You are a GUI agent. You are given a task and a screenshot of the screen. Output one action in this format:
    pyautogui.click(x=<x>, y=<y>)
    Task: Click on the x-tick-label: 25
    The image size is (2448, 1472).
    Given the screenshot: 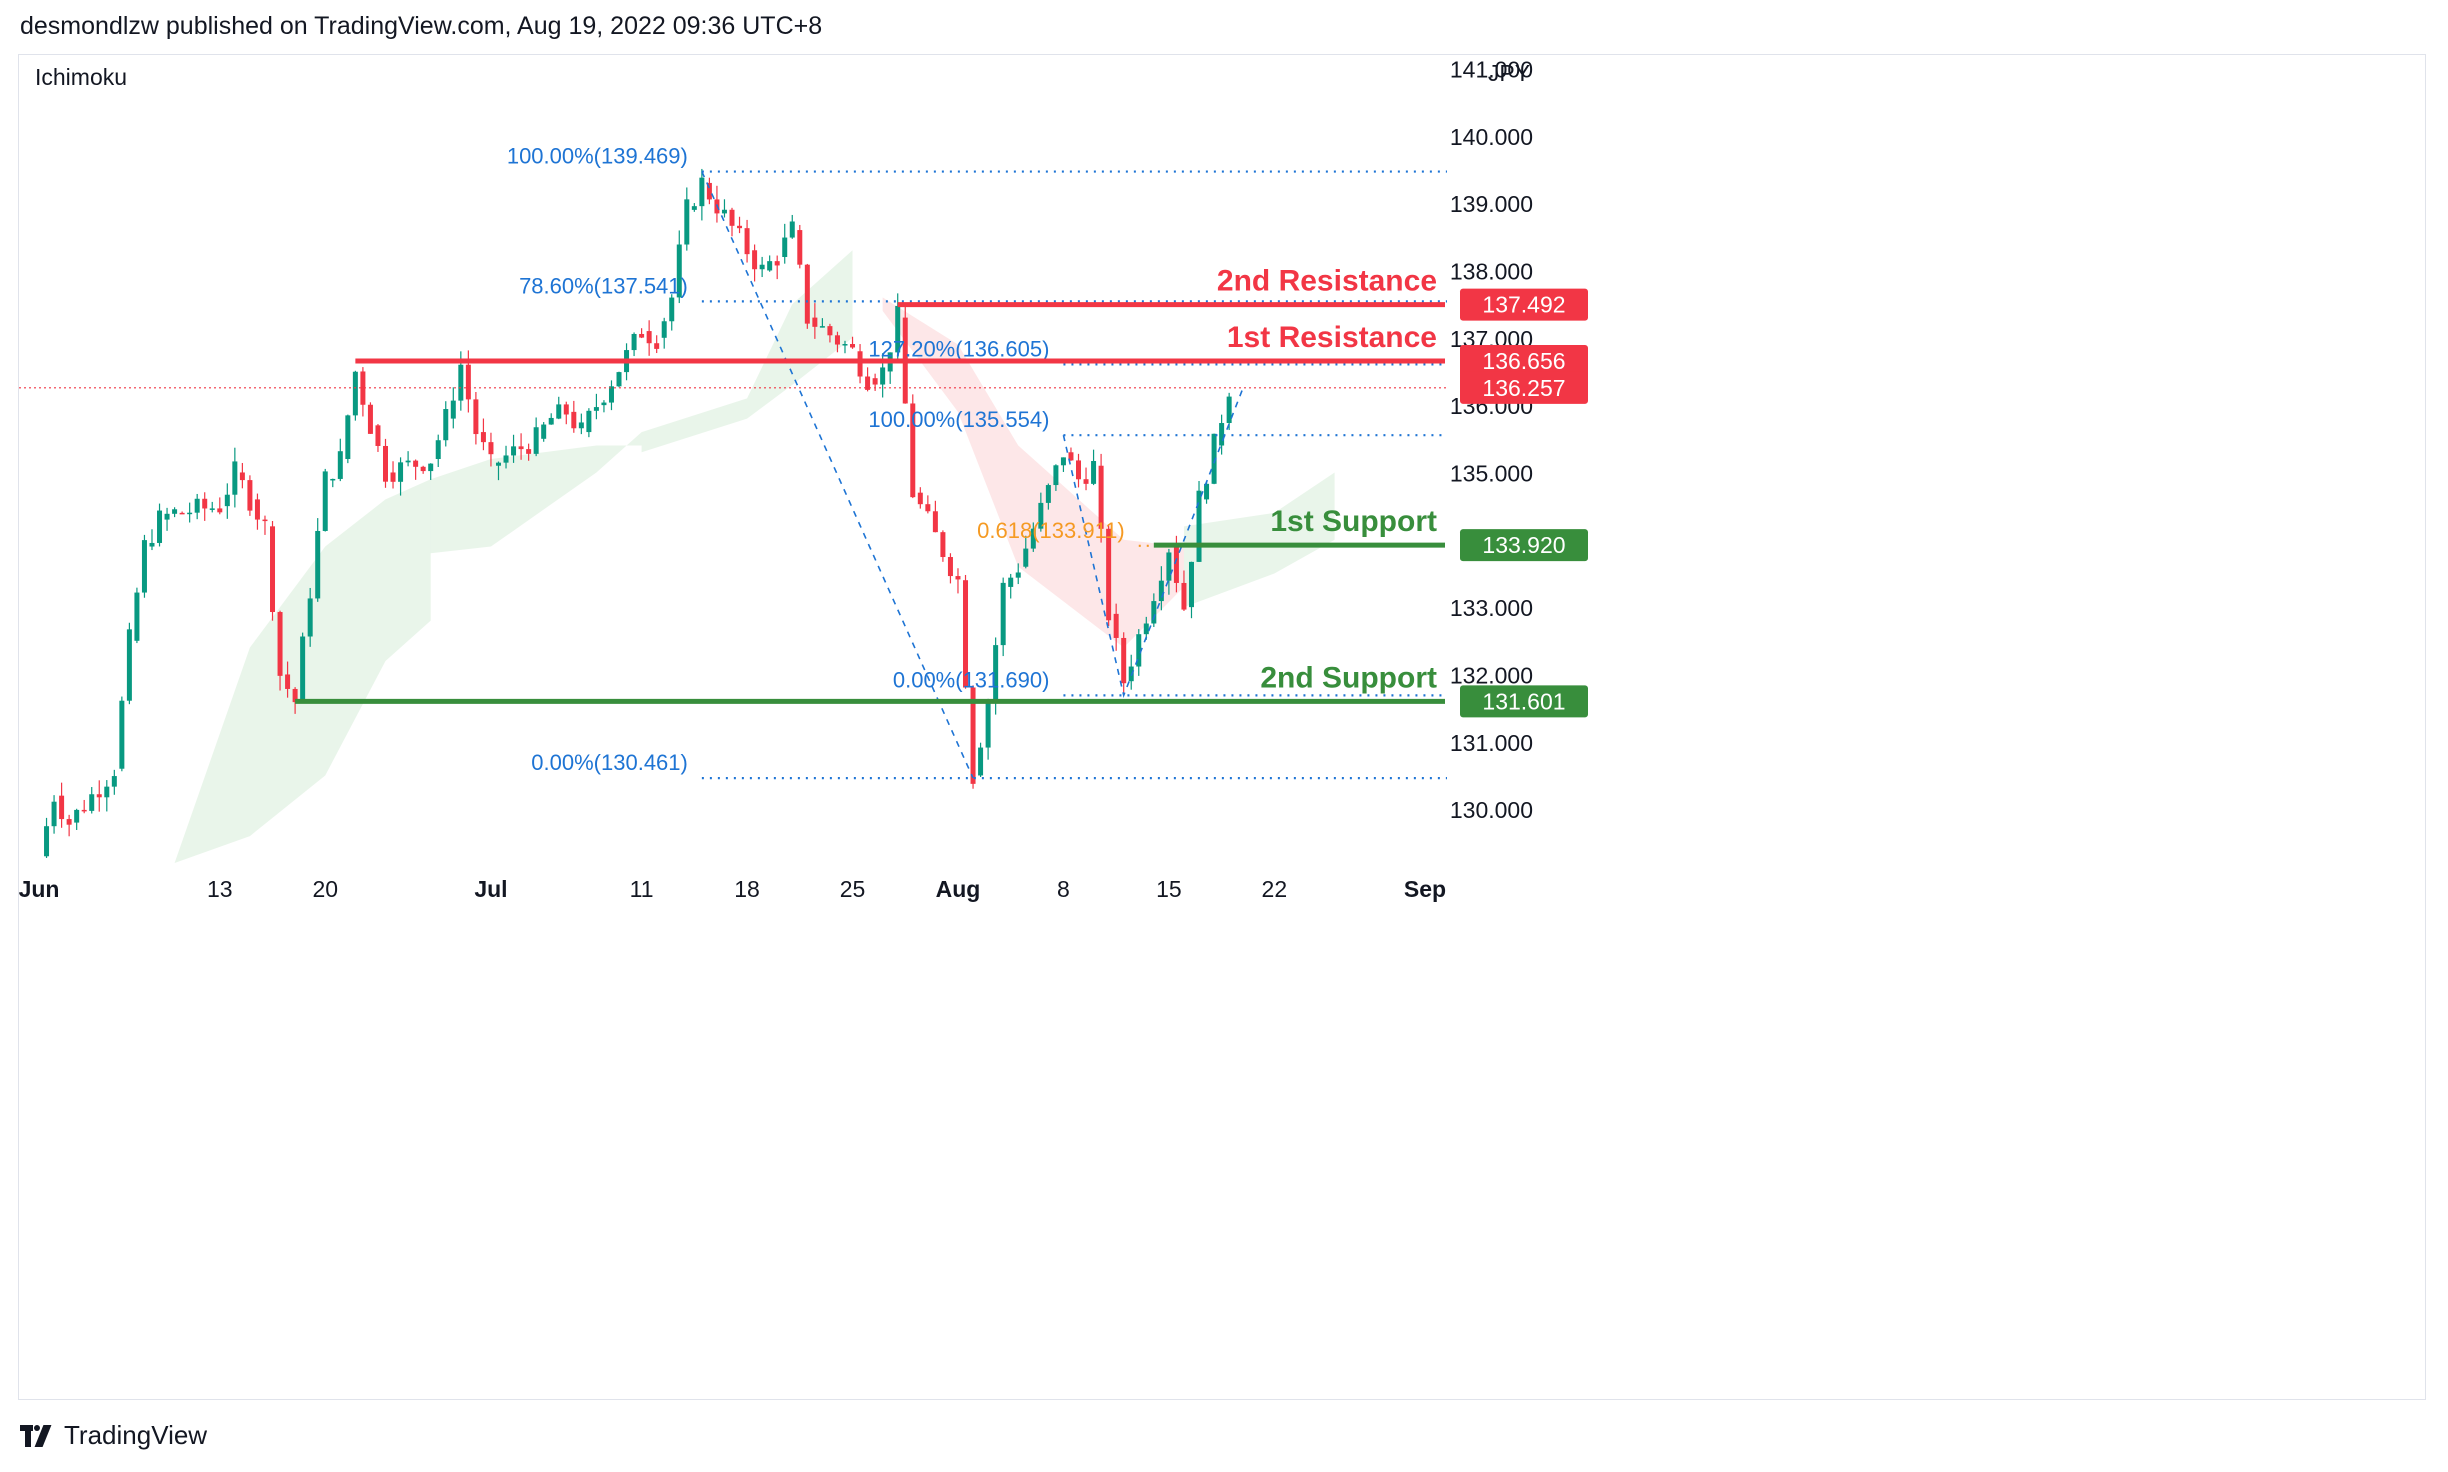 What is the action you would take?
    pyautogui.click(x=853, y=889)
    